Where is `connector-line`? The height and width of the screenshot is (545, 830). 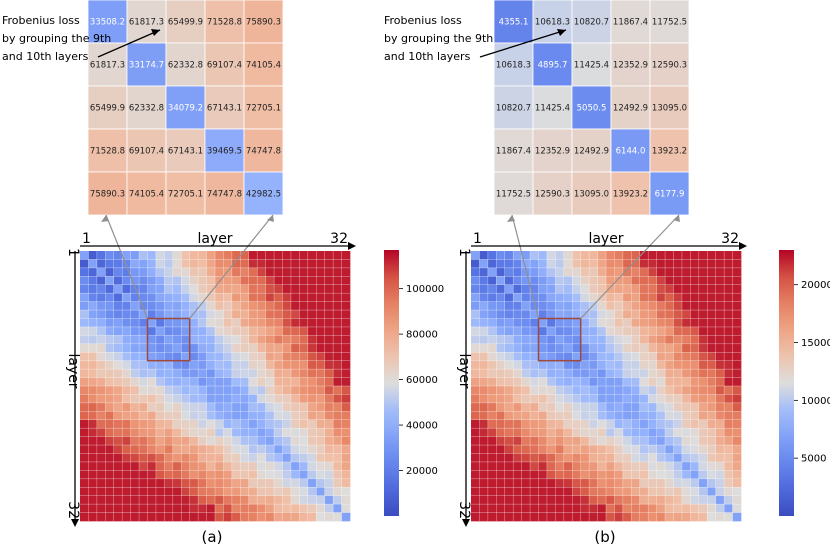
connector-line is located at coordinates (525, 266).